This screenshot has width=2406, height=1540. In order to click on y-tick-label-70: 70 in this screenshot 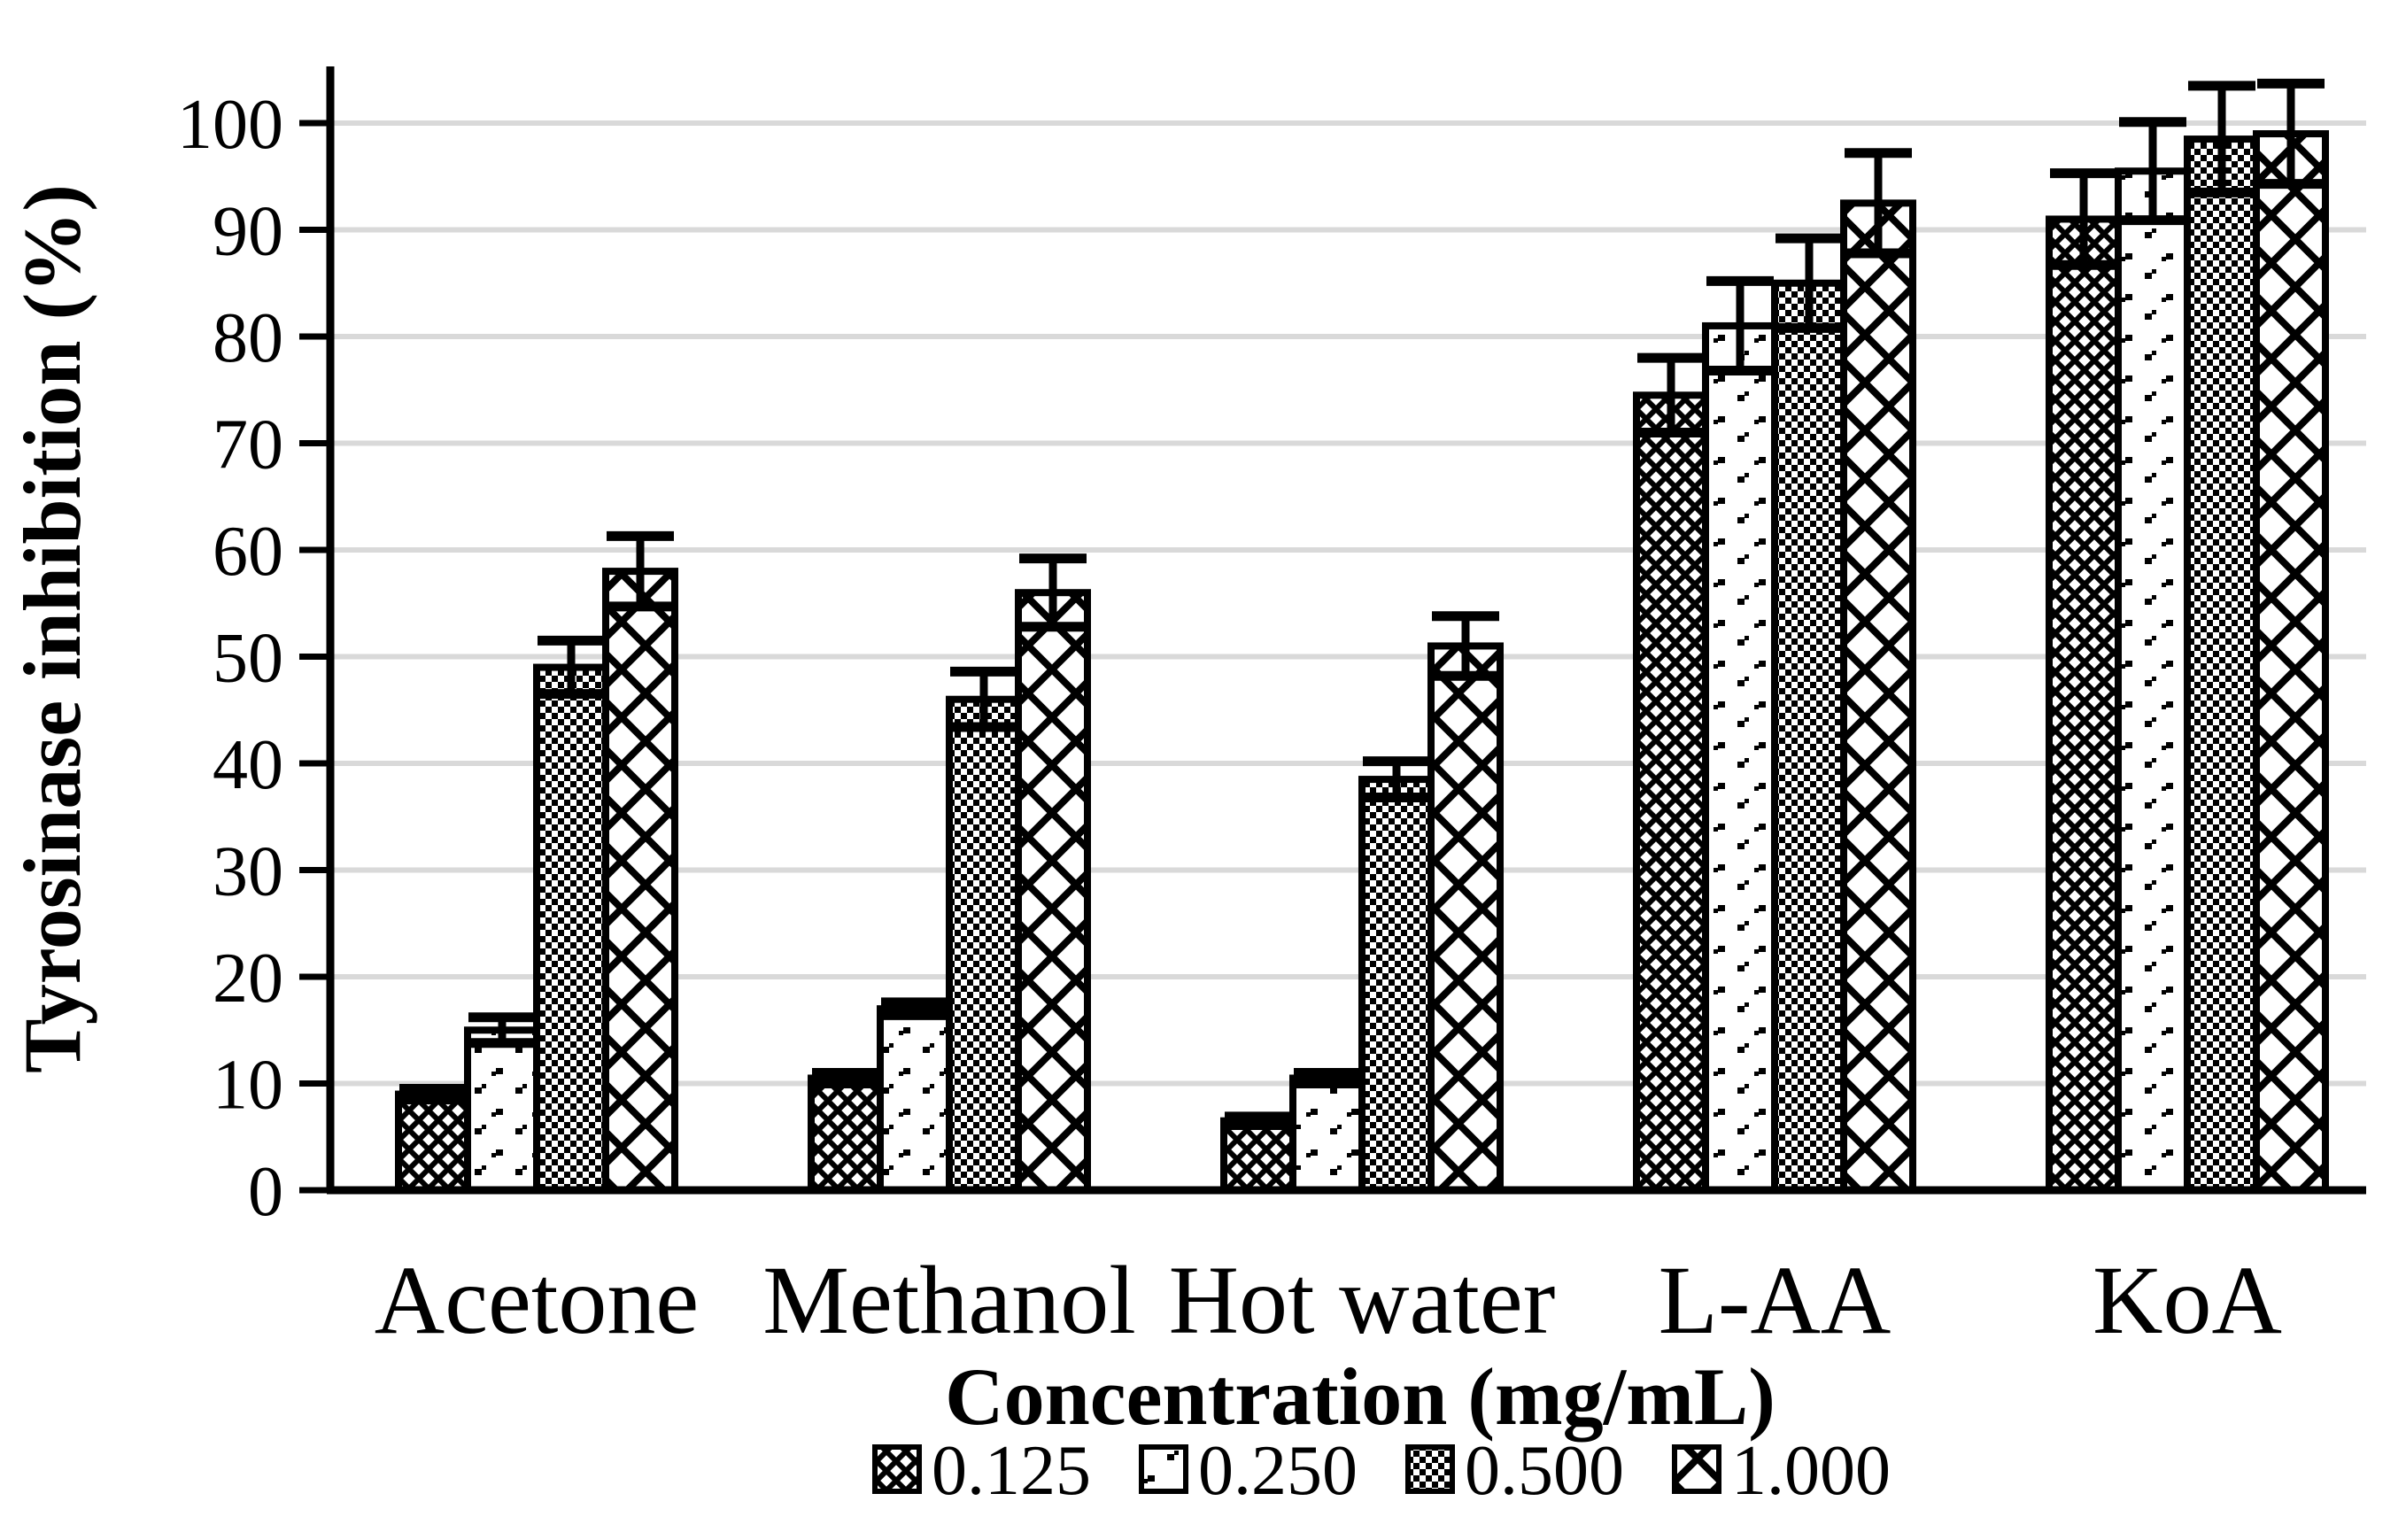, I will do `click(248, 445)`.